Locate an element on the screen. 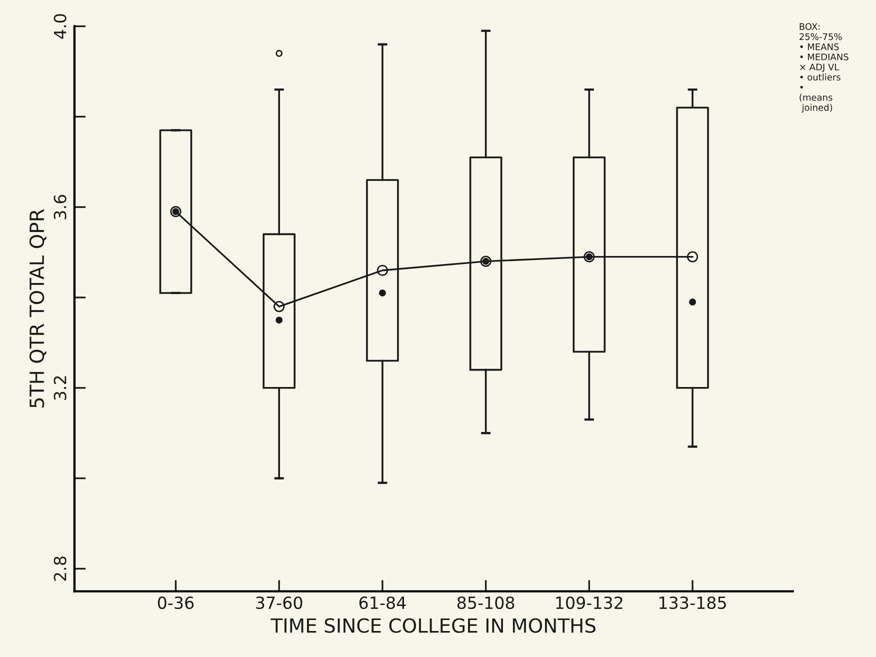 The width and height of the screenshot is (876, 657). y-tick-label: 3.6 is located at coordinates (60, 207).